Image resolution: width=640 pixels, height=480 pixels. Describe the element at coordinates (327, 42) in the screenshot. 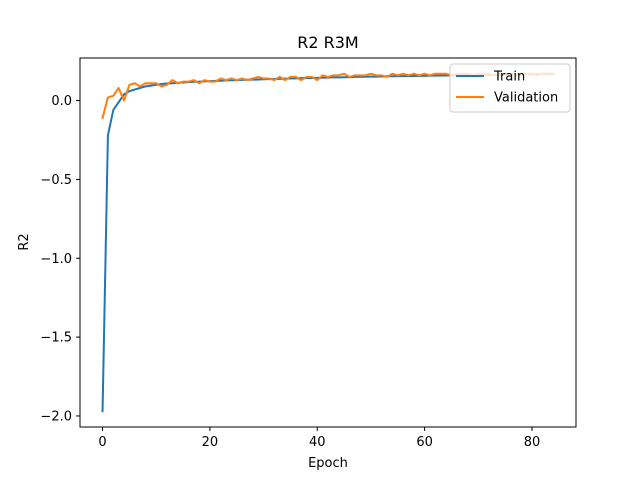

I see `chart-title: R2 R3M` at that location.